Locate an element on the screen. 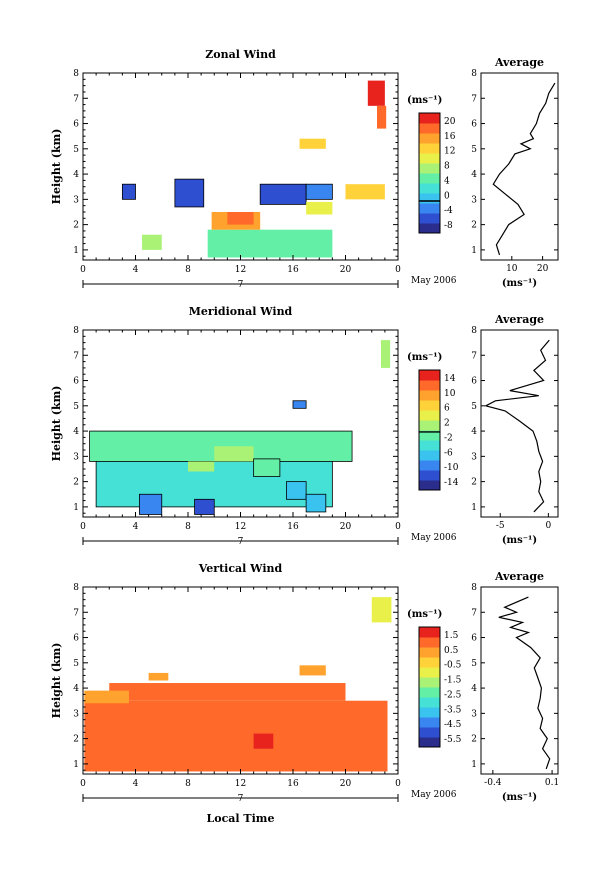  colorbar-tick-label: -8 is located at coordinates (448, 226).